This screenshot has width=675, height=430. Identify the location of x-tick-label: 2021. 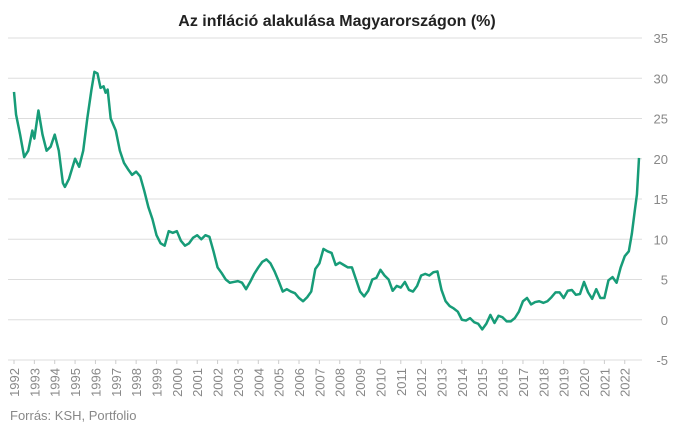
(604, 382).